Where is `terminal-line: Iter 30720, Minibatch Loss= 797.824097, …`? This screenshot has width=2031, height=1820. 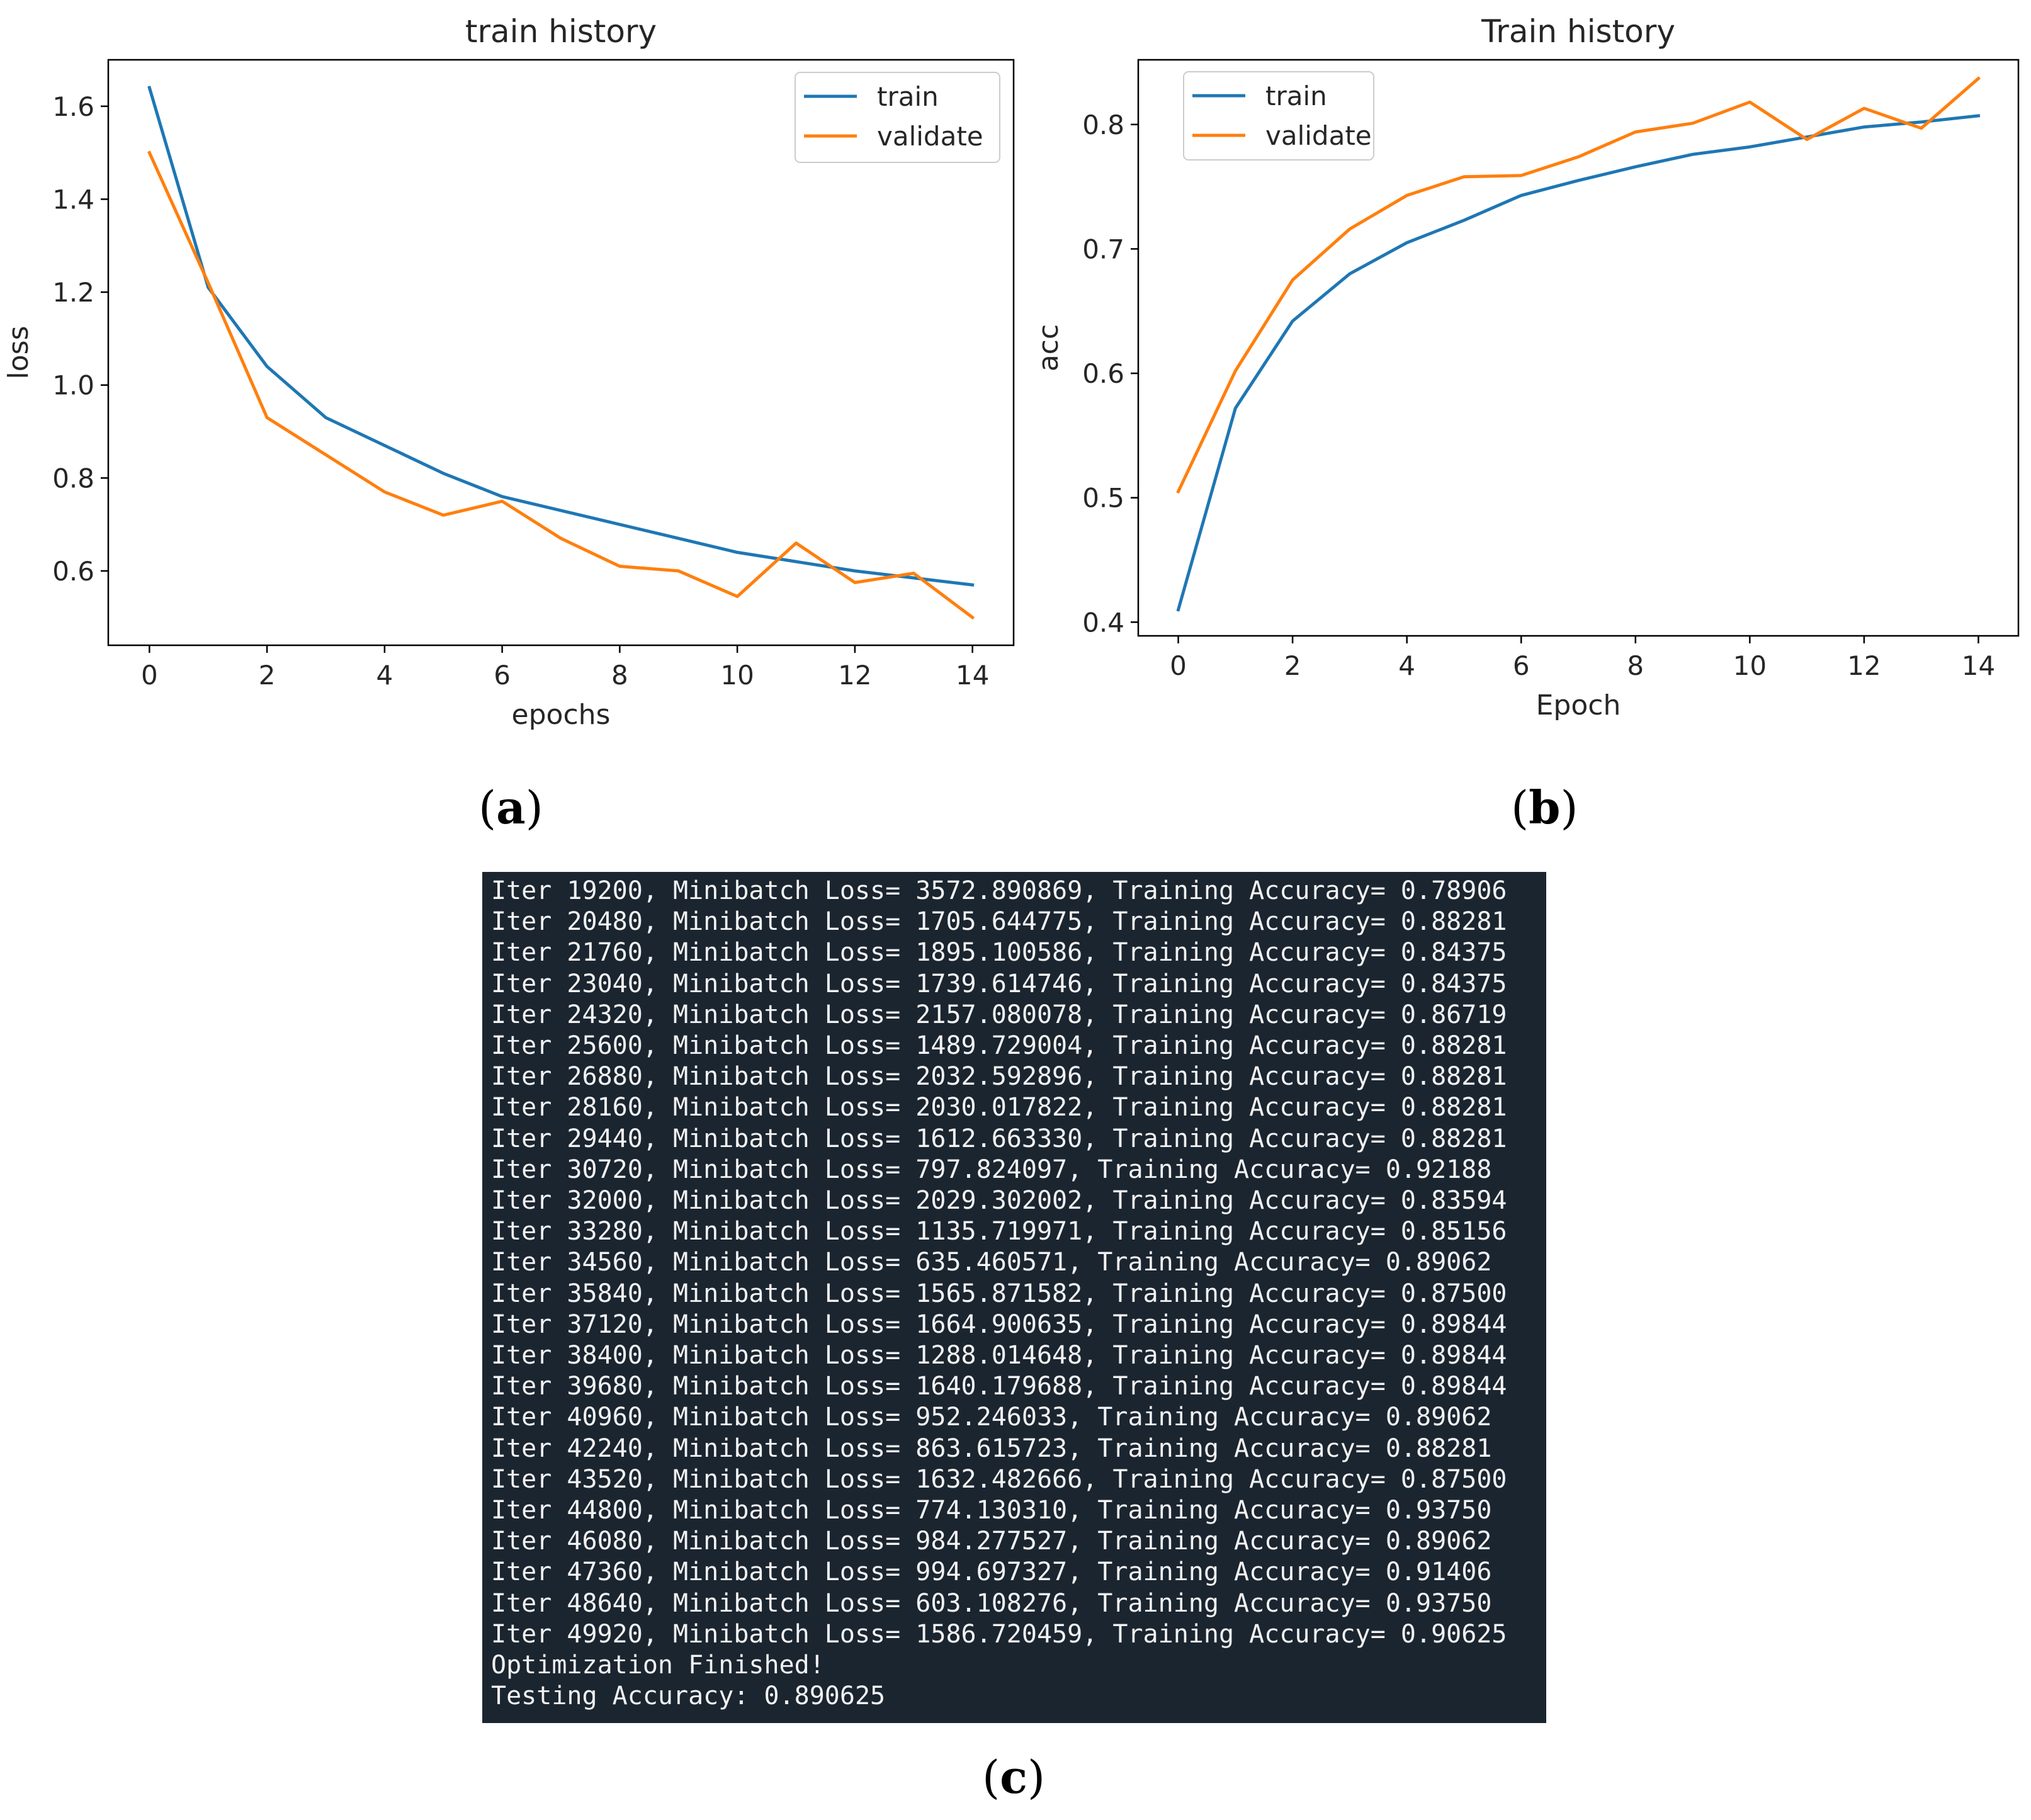
terminal-line: Iter 30720, Minibatch Loss= 797.824097, … is located at coordinates (991, 1169).